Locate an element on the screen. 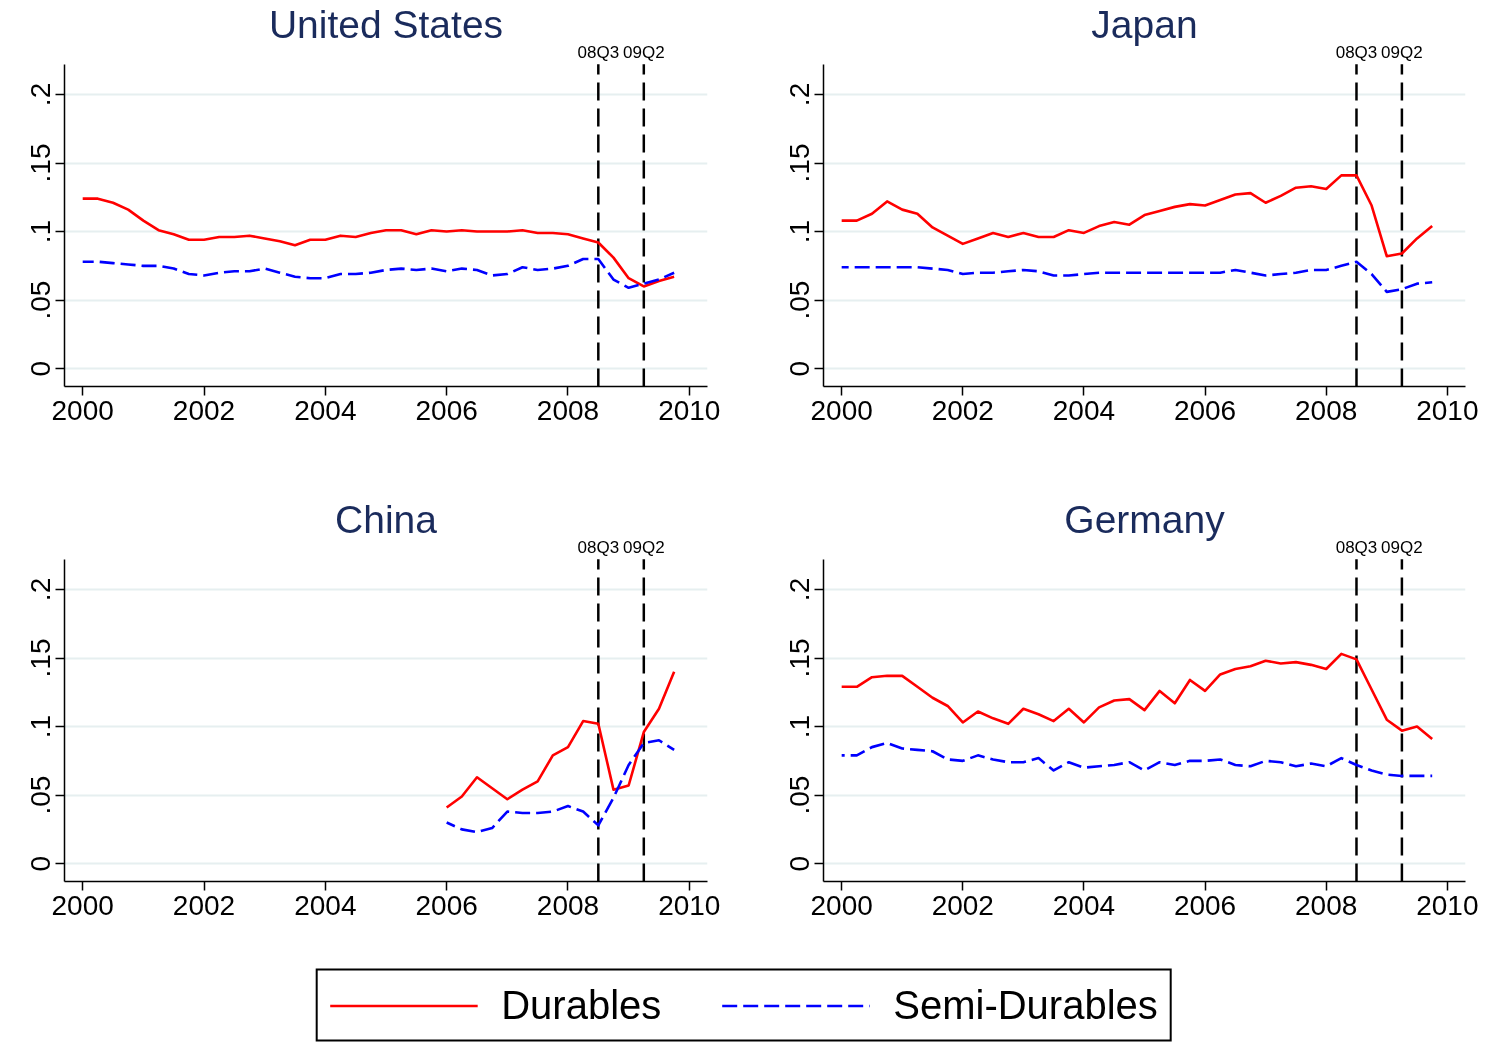 This screenshot has height=1050, width=1487. chart-title: Japan is located at coordinates (1144, 24).